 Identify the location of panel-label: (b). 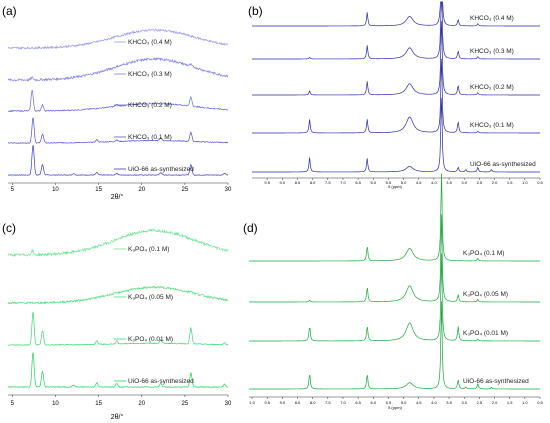
(255, 11).